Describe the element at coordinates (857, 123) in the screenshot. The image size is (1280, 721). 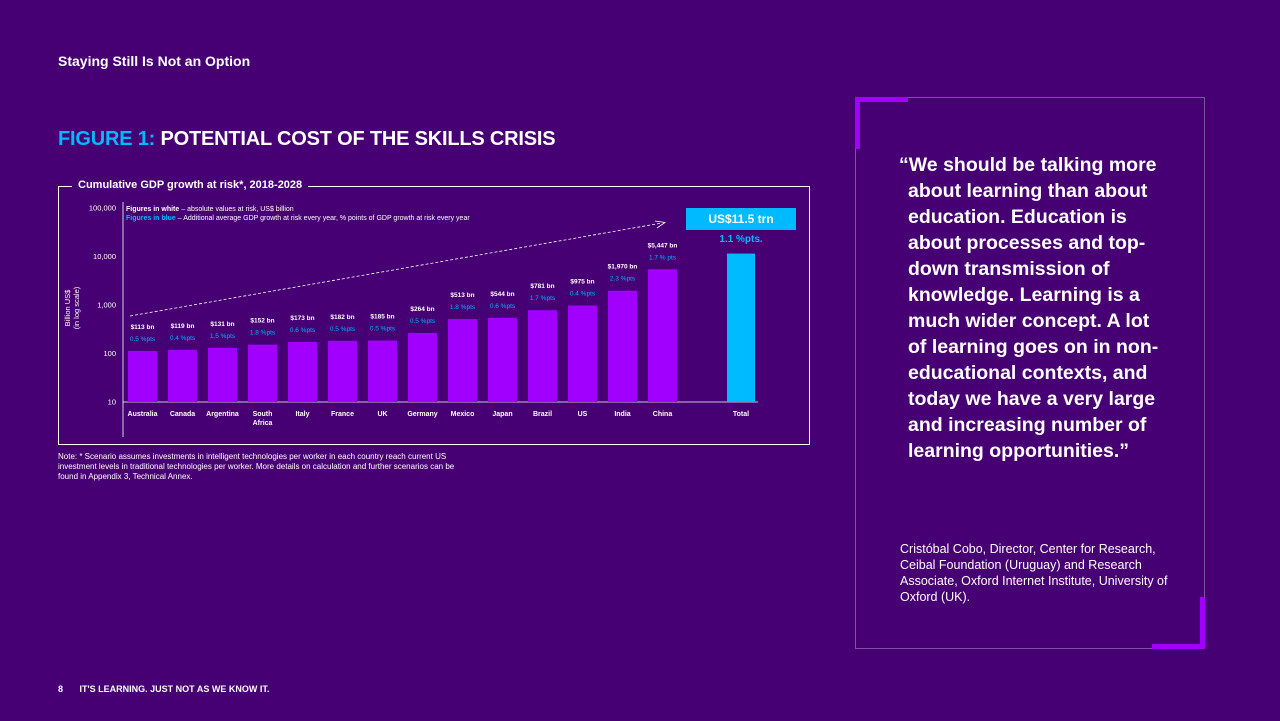
I see `bracket-top-left-v` at that location.